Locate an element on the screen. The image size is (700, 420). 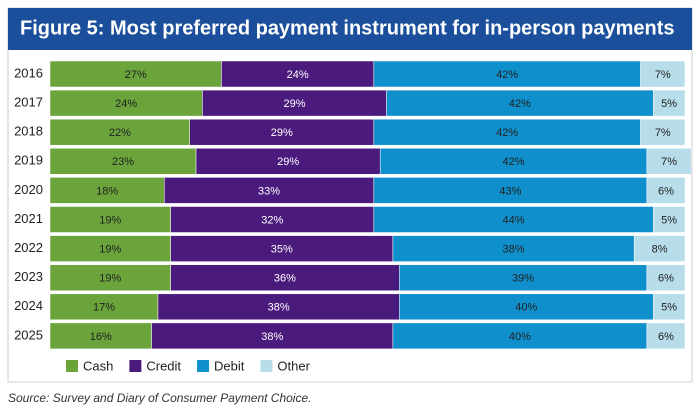
value-label: 35% is located at coordinates (282, 250).